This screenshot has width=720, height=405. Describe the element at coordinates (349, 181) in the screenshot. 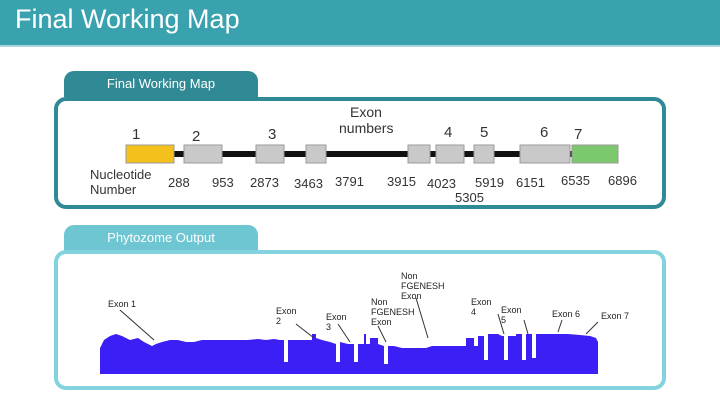

I see `nucleotide-3791: 3791` at that location.